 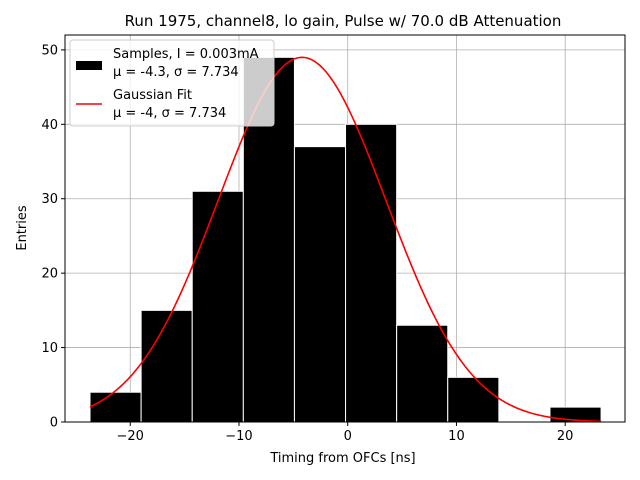 I want to click on y-axis-label: Entries, so click(x=22, y=228).